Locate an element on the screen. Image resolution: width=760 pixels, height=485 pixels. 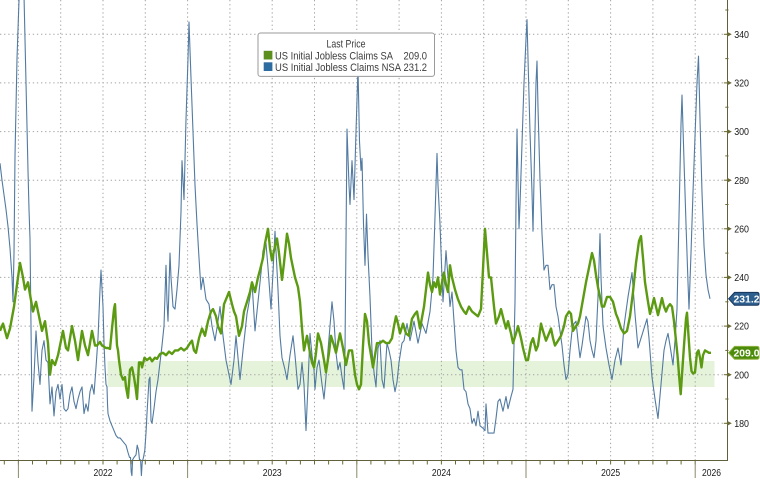
svg-text: US Initial Jobless Claims SA is located at coordinates (334, 56).